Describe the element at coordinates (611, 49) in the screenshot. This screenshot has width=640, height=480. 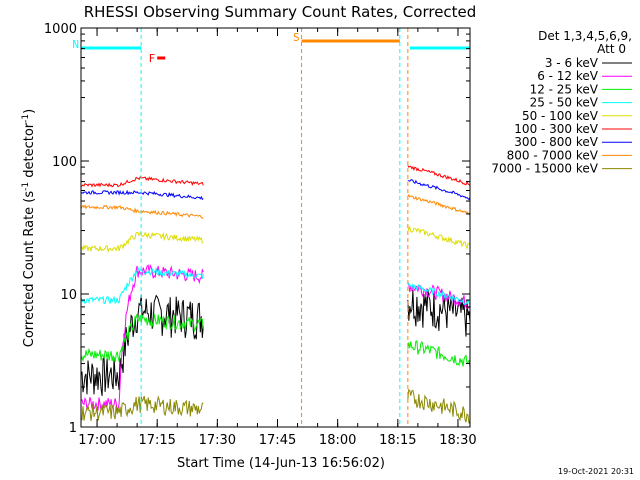
I see `legend-header-line2: Att 0` at that location.